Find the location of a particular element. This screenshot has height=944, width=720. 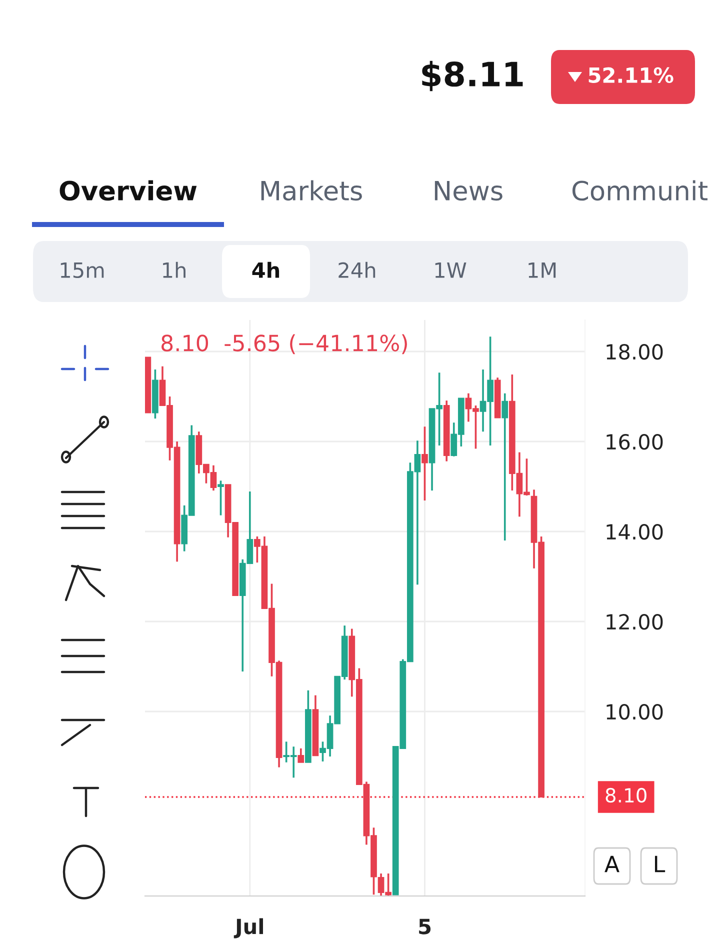

y-tick-label: 16.00 is located at coordinates (634, 442).